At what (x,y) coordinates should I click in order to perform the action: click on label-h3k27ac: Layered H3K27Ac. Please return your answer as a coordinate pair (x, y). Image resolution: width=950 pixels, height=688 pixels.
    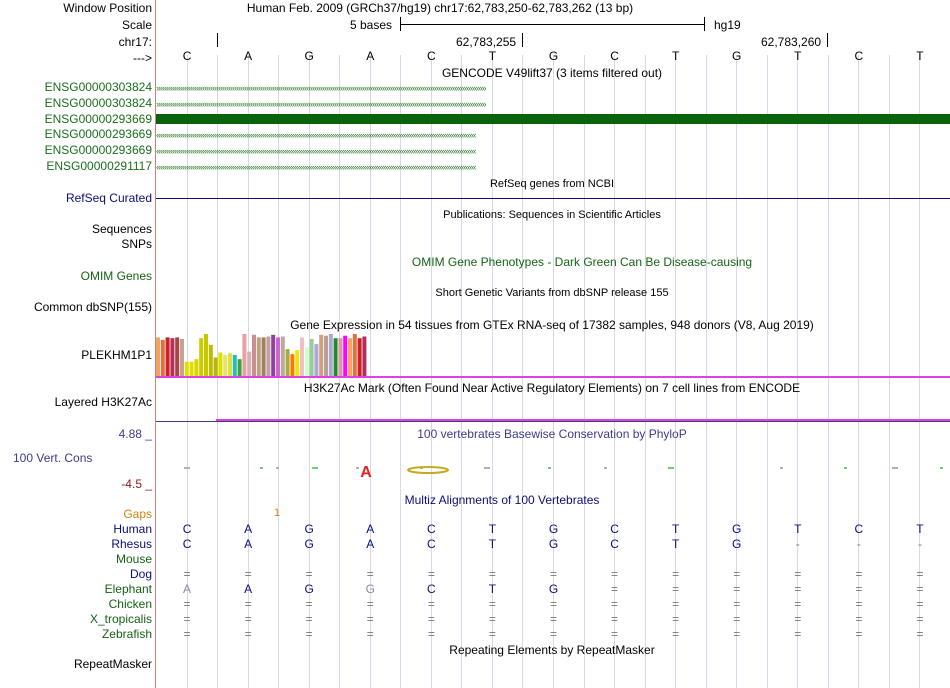
    Looking at the image, I should click on (103, 402).